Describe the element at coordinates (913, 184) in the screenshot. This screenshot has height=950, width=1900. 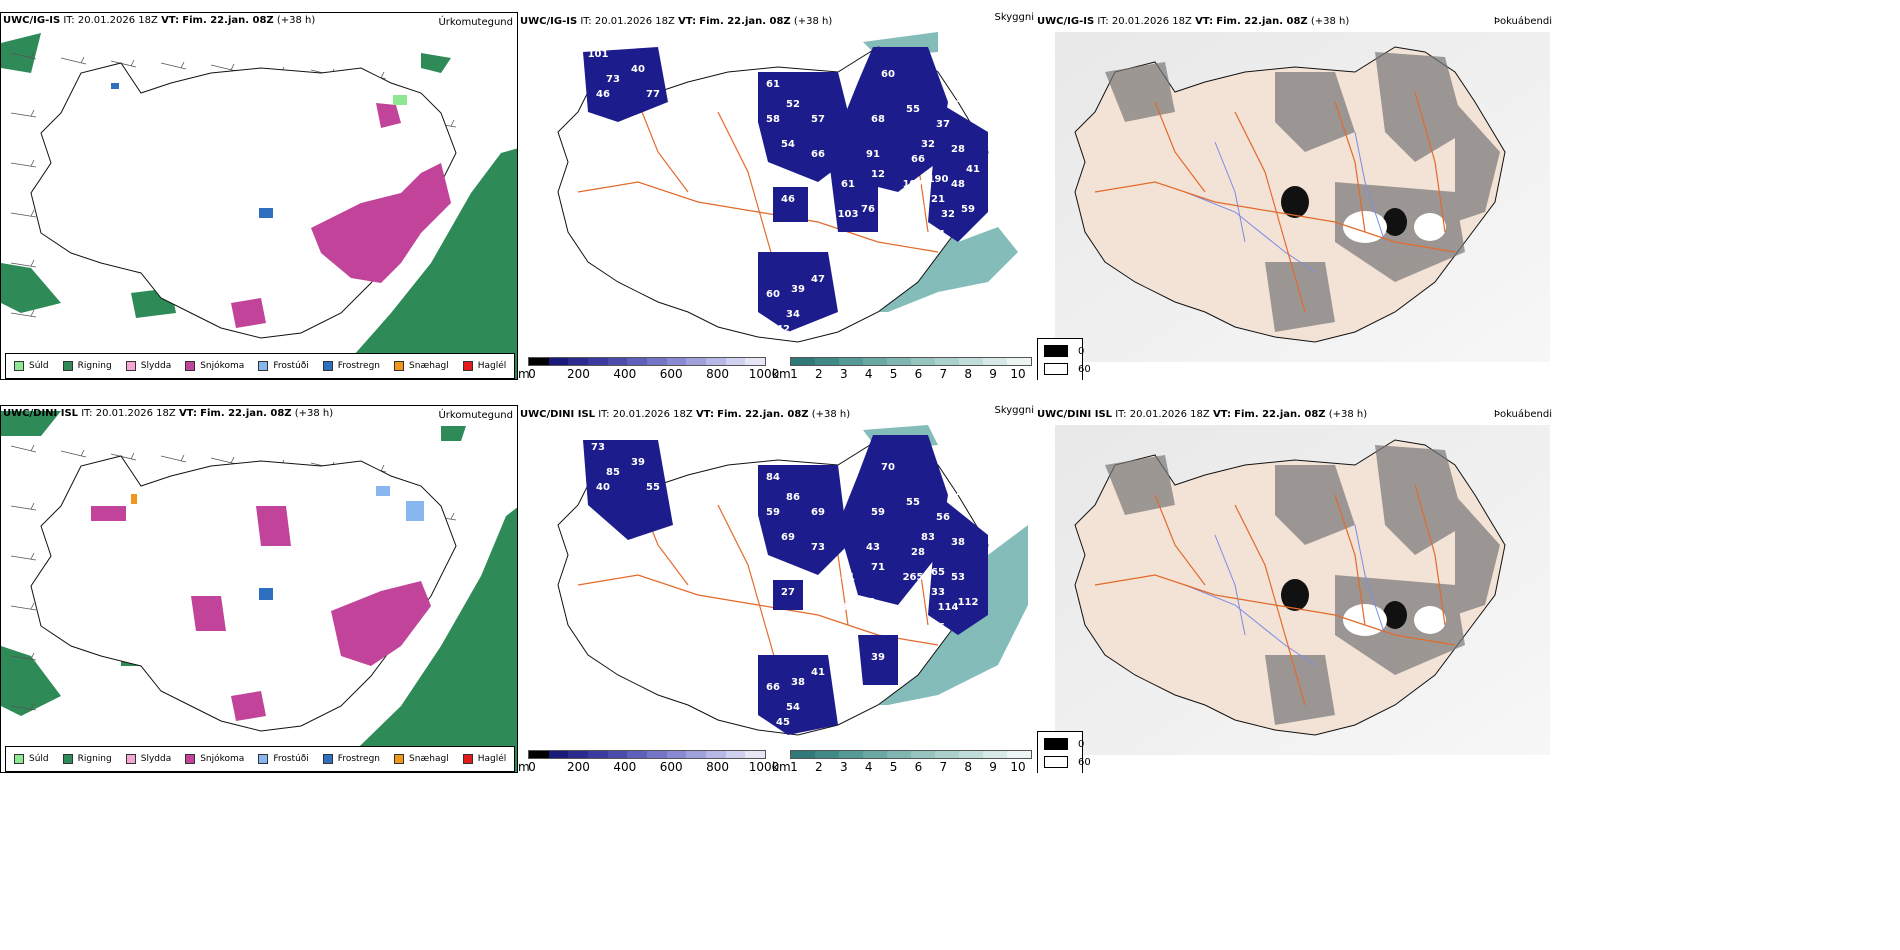
I see `visibility-value: 197` at that location.